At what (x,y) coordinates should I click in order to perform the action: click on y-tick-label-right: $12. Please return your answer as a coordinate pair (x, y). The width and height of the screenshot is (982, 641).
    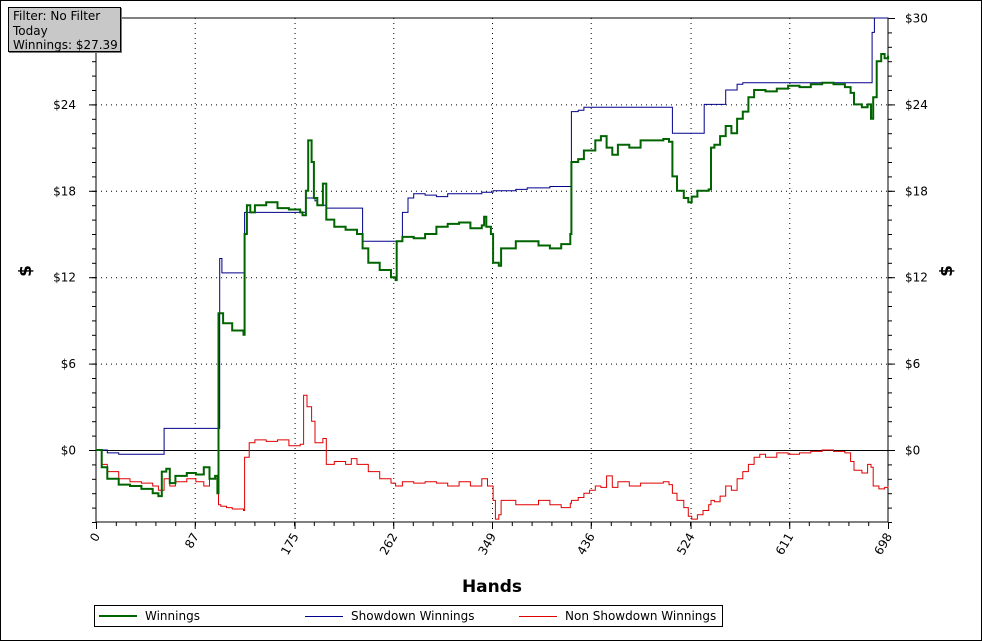
    Looking at the image, I should click on (916, 278).